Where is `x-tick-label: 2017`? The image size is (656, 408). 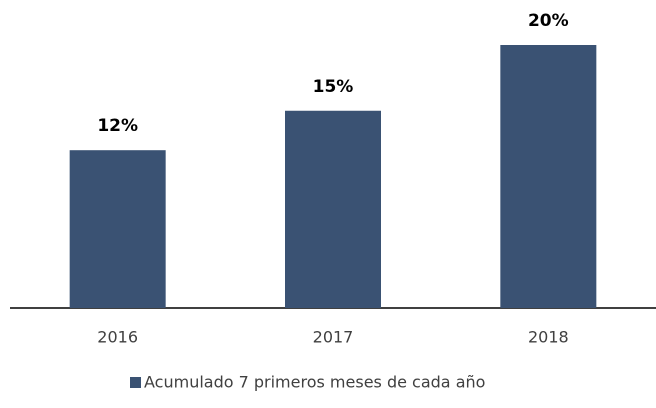 x-tick-label: 2017 is located at coordinates (333, 337).